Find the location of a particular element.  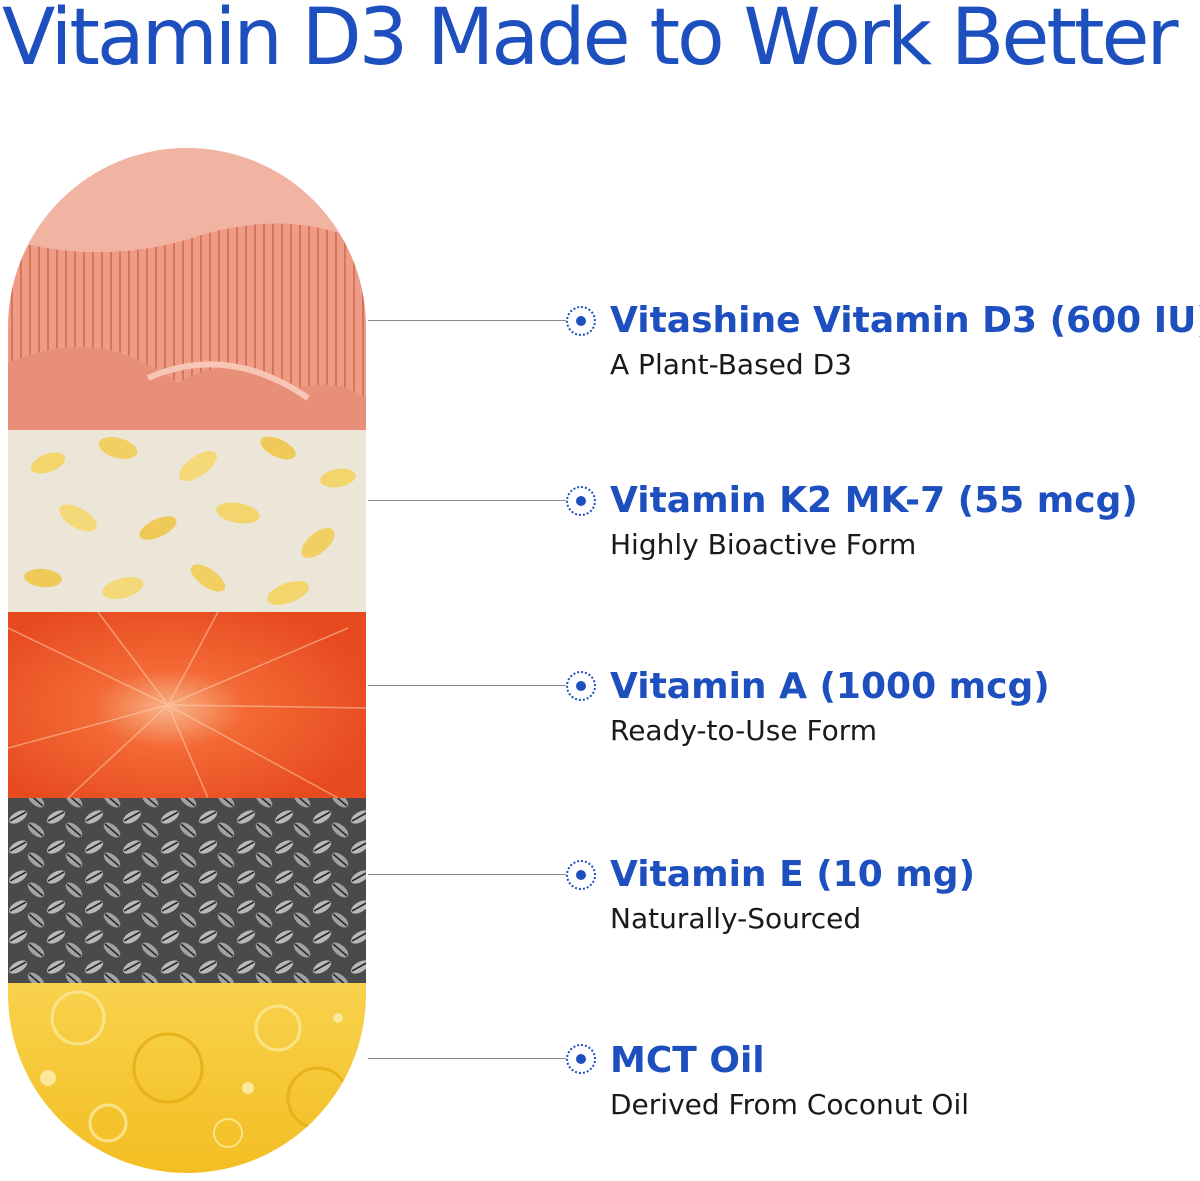

ingredient-description: Derived From Coconut Oil is located at coordinates (789, 1104).